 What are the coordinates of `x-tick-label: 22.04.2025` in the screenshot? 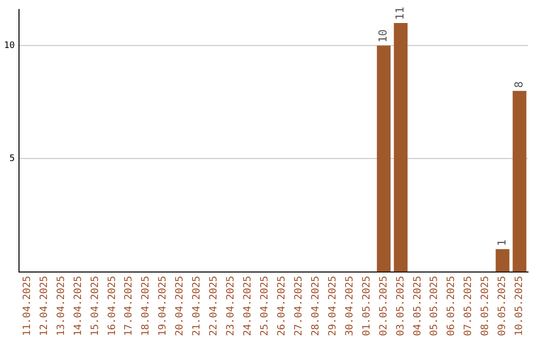 It's located at (214, 306).